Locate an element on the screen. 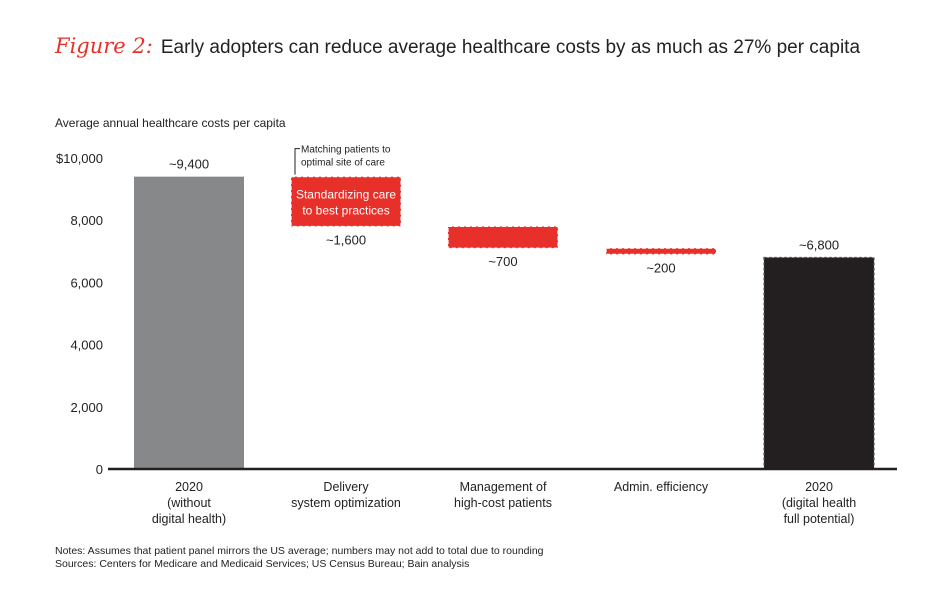 This screenshot has width=950, height=605. y-tick-label: 4,000 is located at coordinates (86, 345).